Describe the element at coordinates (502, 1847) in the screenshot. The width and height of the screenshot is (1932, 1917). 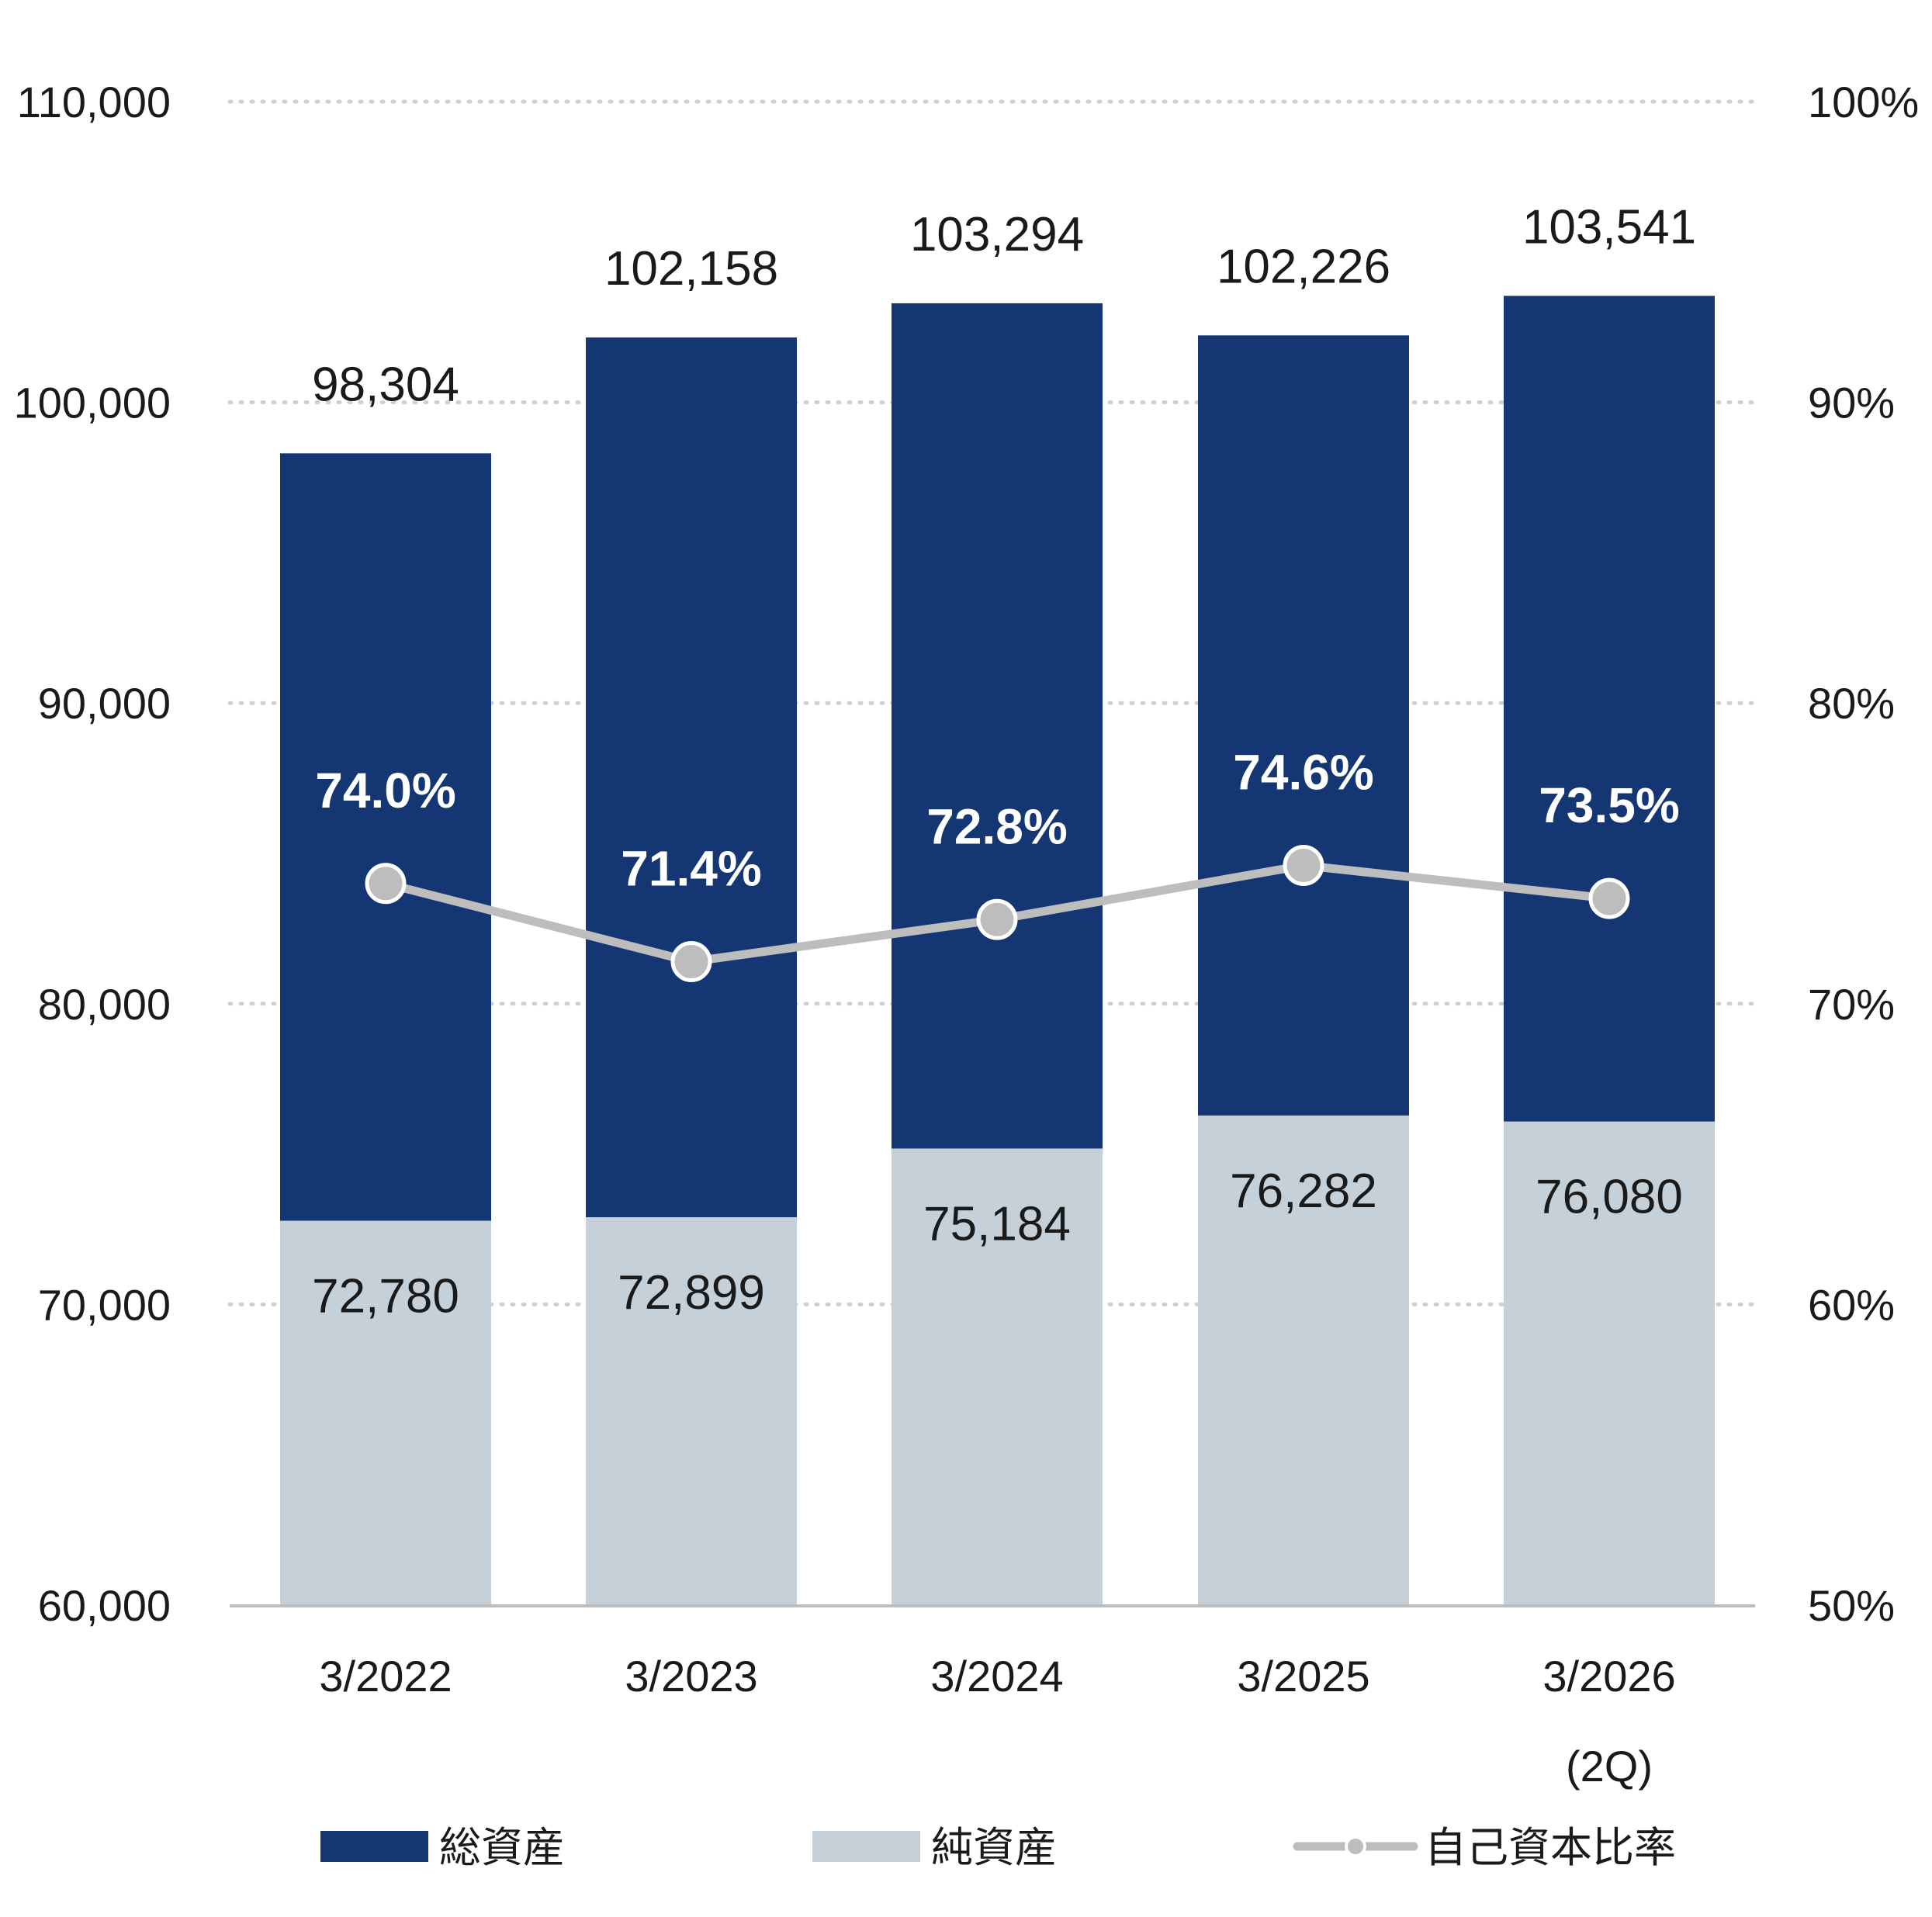
I see `legend-label-total-assets: 総資産` at that location.